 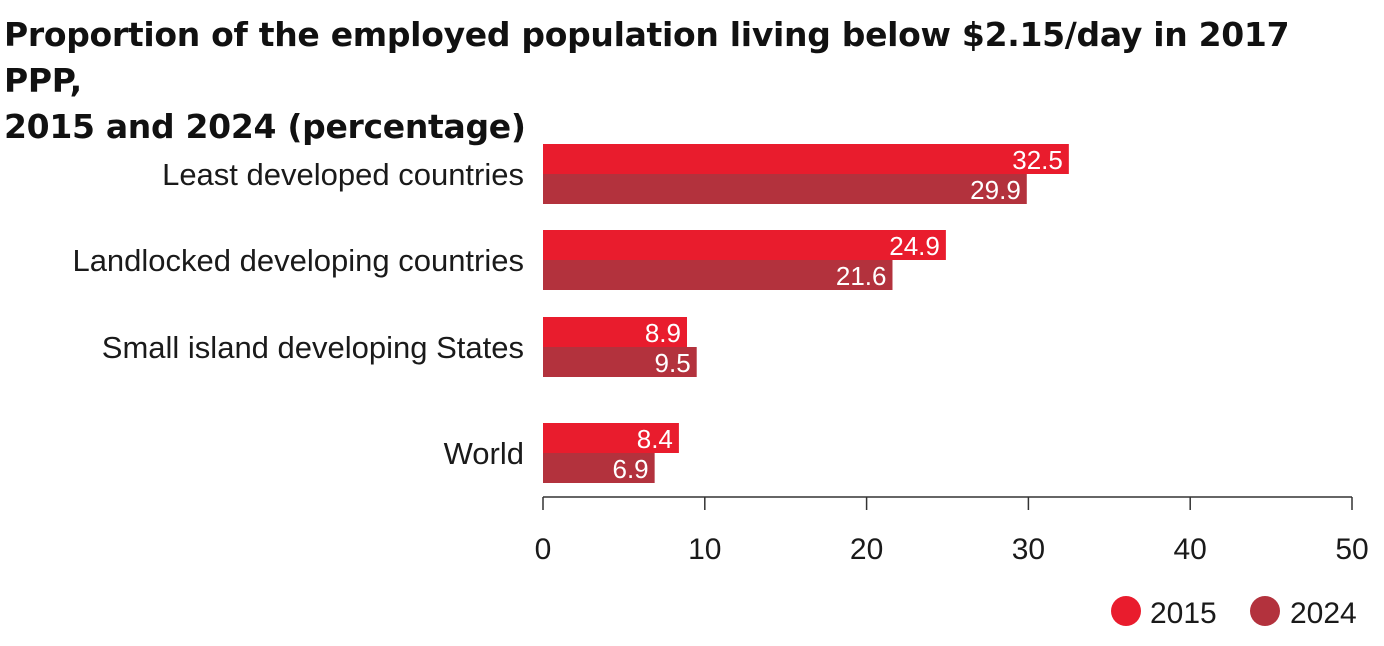 I want to click on category-label-landlocked-developing-countries: Landlocked developing countries, so click(x=298, y=260).